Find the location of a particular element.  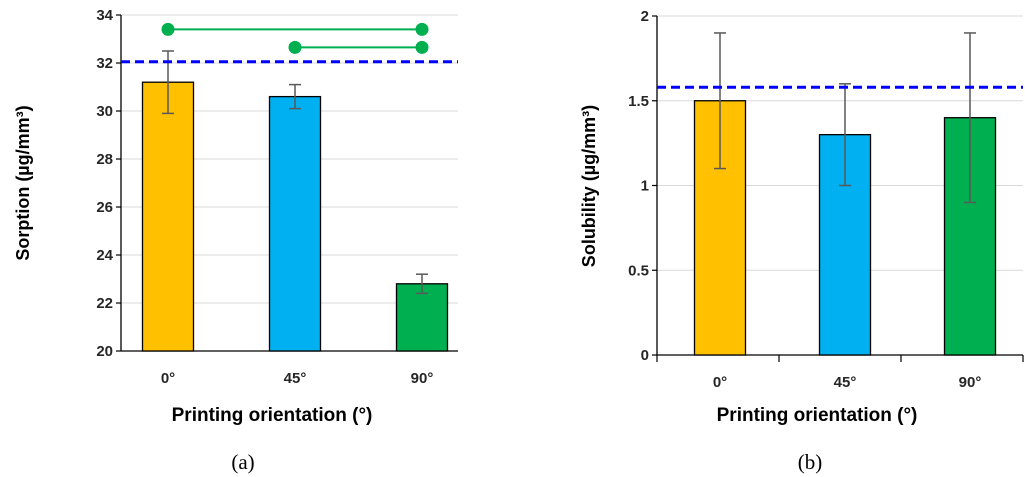

y-tick-label: 32 is located at coordinates (104, 63).